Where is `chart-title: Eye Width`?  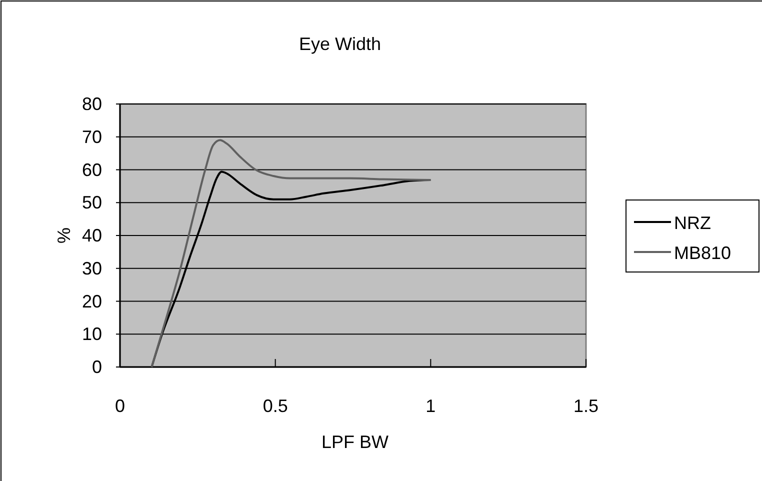
chart-title: Eye Width is located at coordinates (340, 44).